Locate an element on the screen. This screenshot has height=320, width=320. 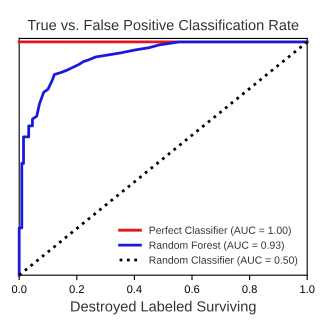
legend-label: Perfect Classifier (AUC = 1.00) is located at coordinates (220, 231).